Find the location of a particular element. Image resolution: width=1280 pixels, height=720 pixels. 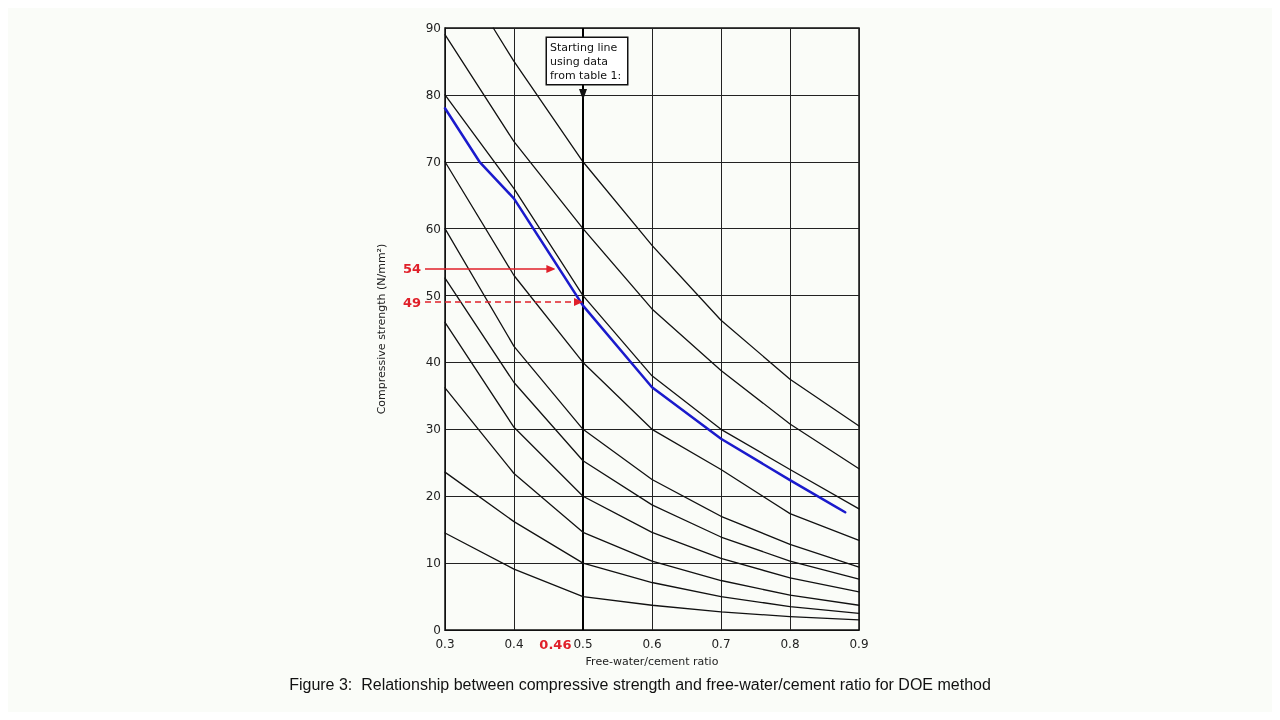

x-tick-label: 0.7 is located at coordinates (721, 644).